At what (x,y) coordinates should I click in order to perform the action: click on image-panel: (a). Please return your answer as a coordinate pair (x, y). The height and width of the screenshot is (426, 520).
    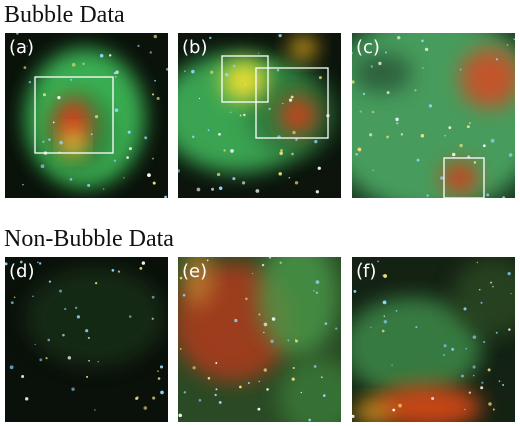
    Looking at the image, I should click on (86, 115).